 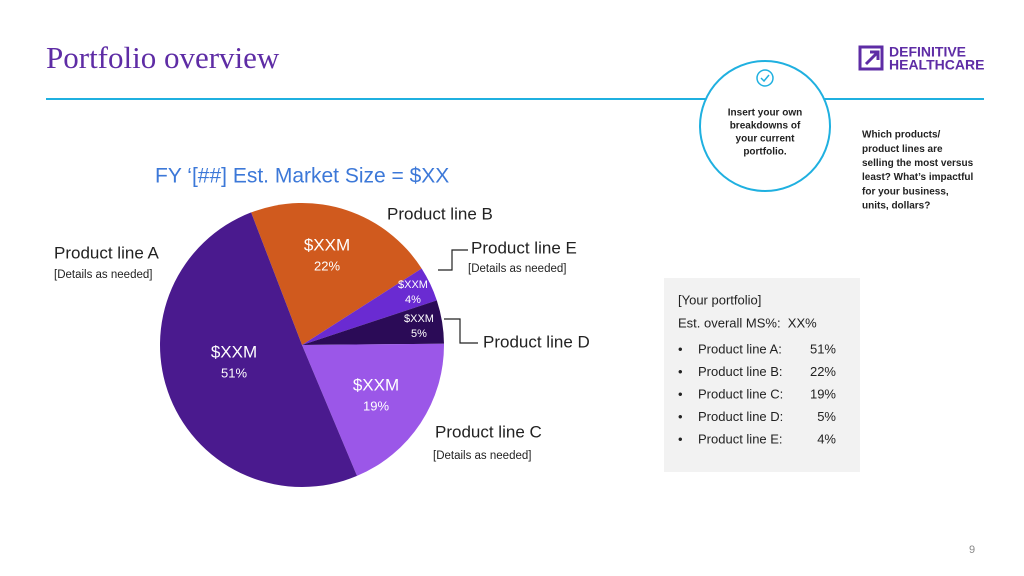 I want to click on item-value: 22%, so click(x=823, y=371).